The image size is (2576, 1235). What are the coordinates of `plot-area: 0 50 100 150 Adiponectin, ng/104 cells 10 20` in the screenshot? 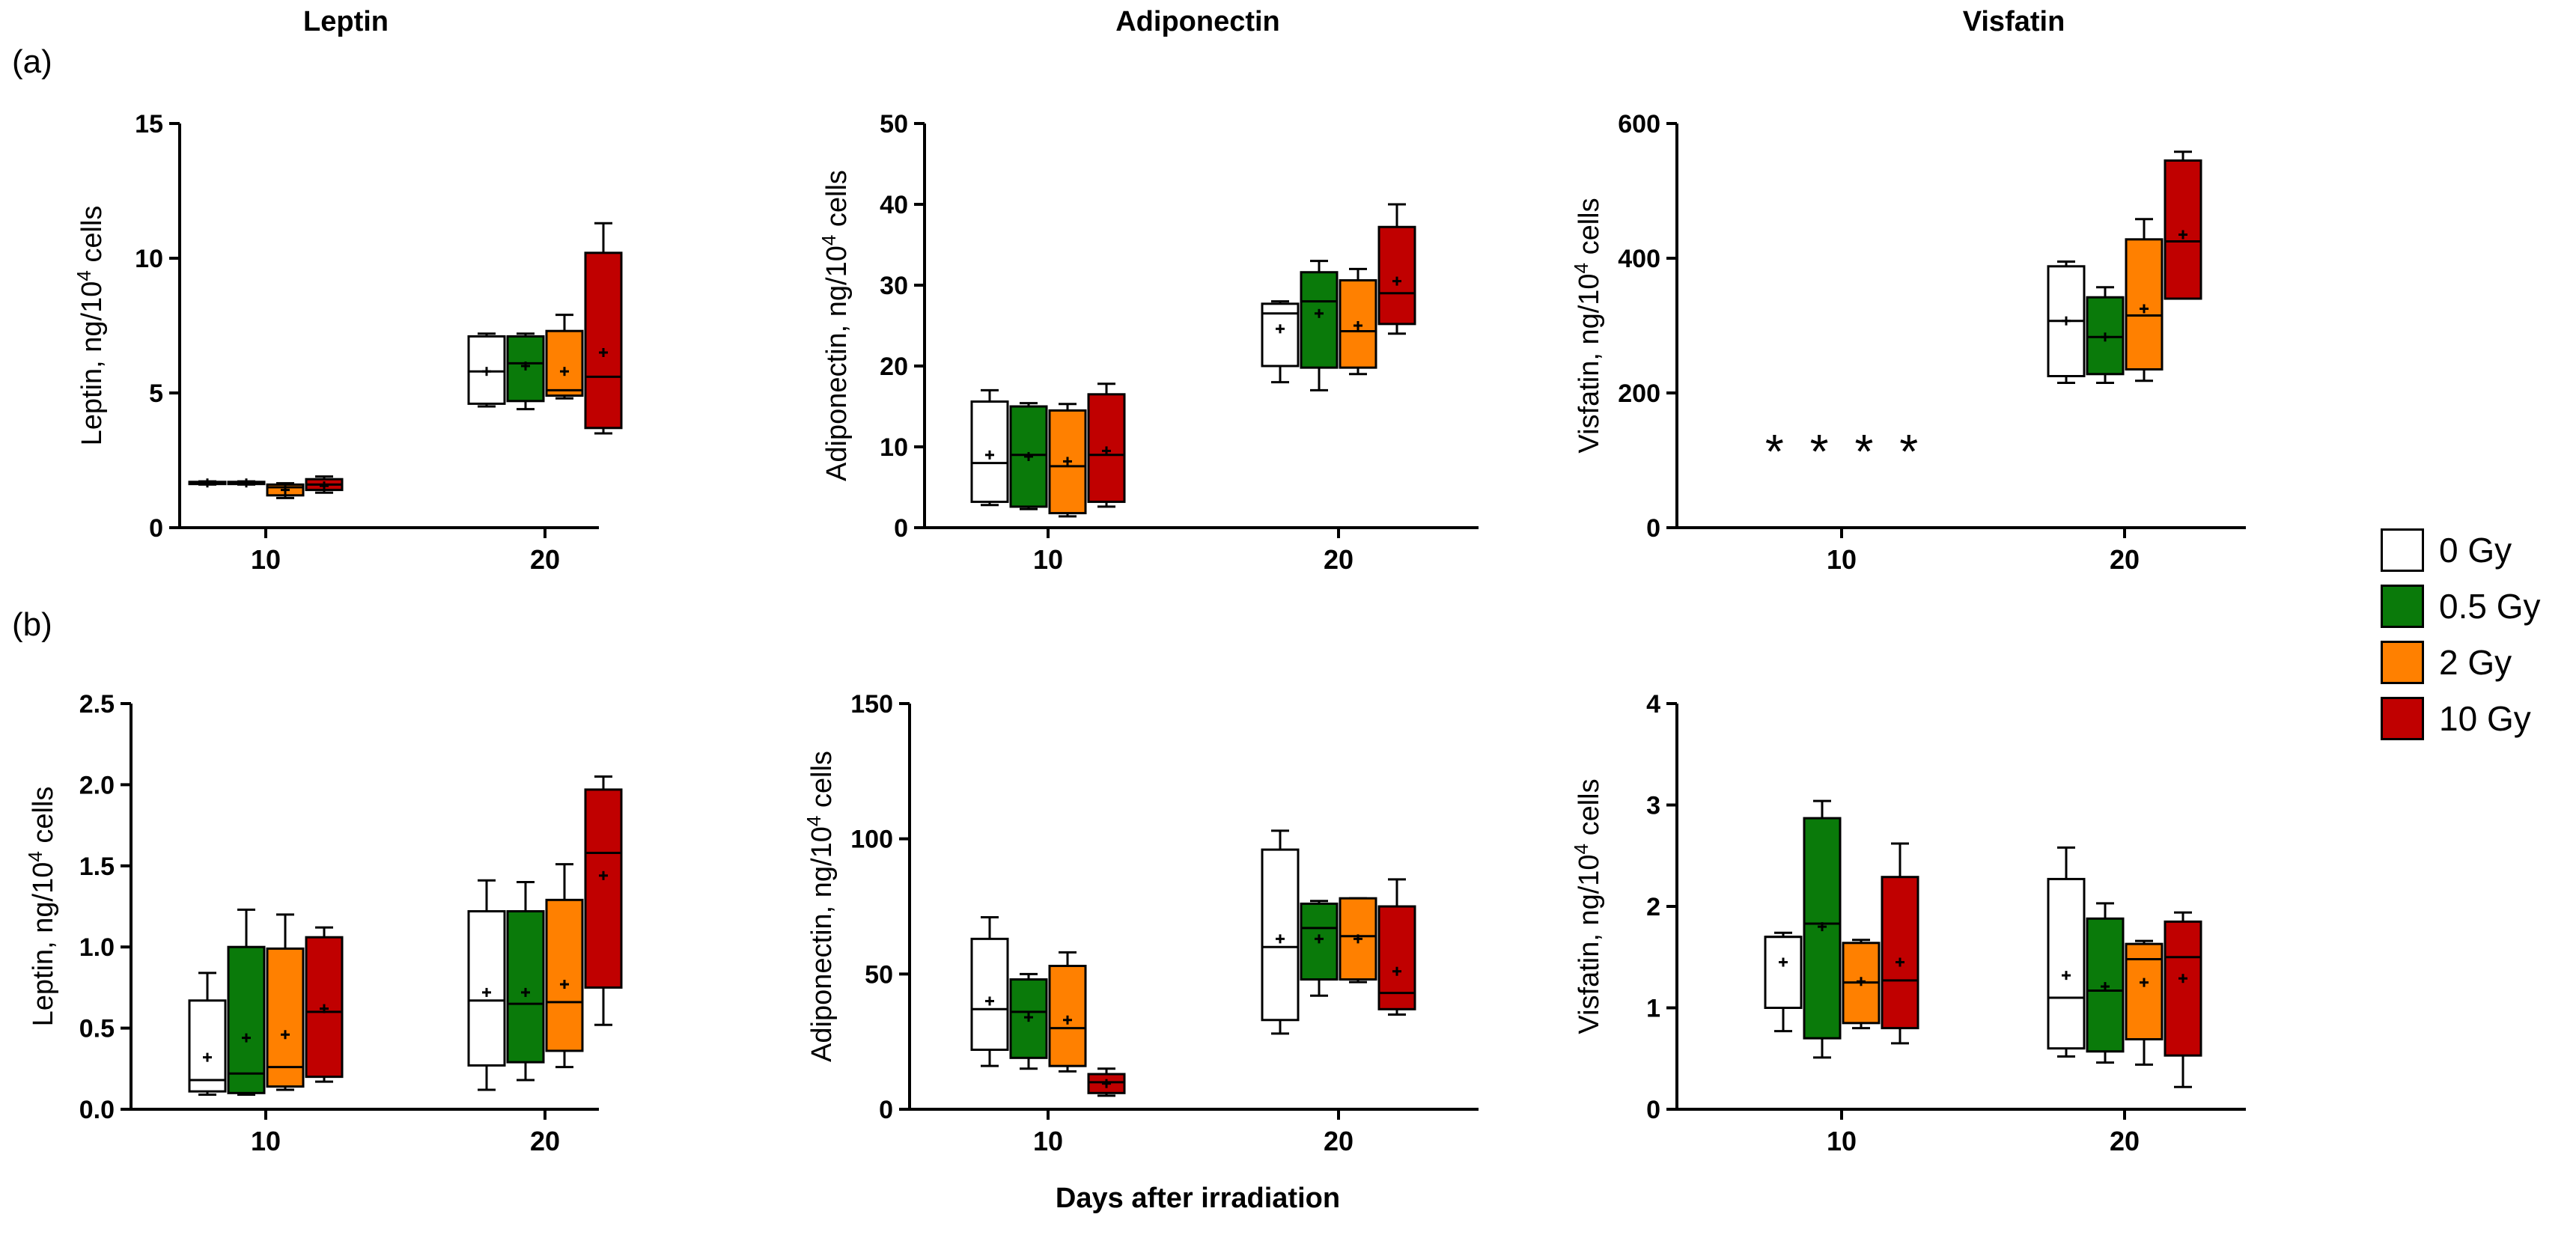 It's located at (1141, 923).